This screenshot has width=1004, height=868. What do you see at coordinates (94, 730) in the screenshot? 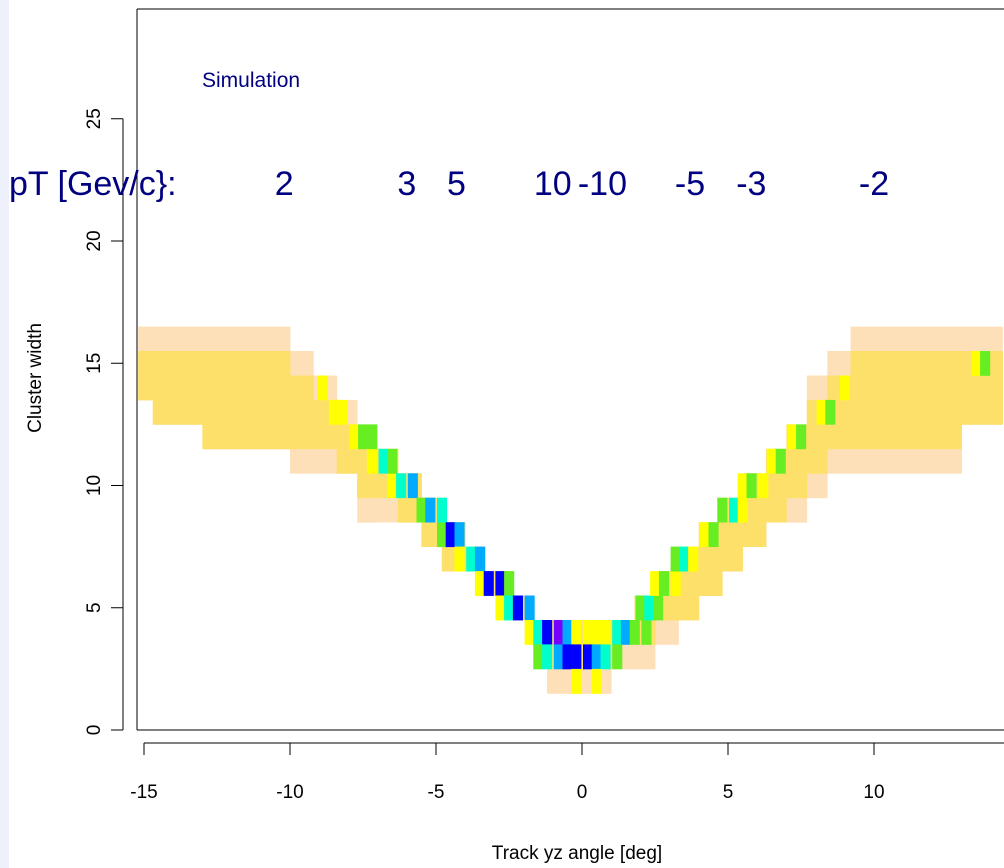
I see `y-tick-label: 0` at bounding box center [94, 730].